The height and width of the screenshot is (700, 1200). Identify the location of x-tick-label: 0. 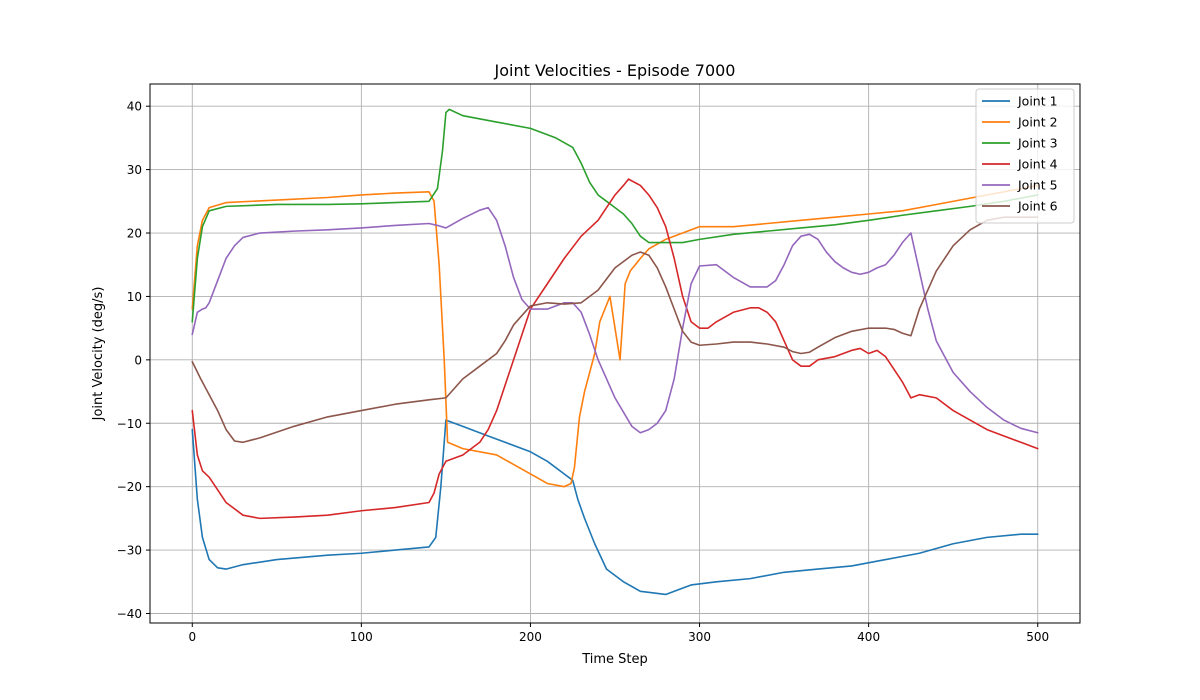
(192, 637).